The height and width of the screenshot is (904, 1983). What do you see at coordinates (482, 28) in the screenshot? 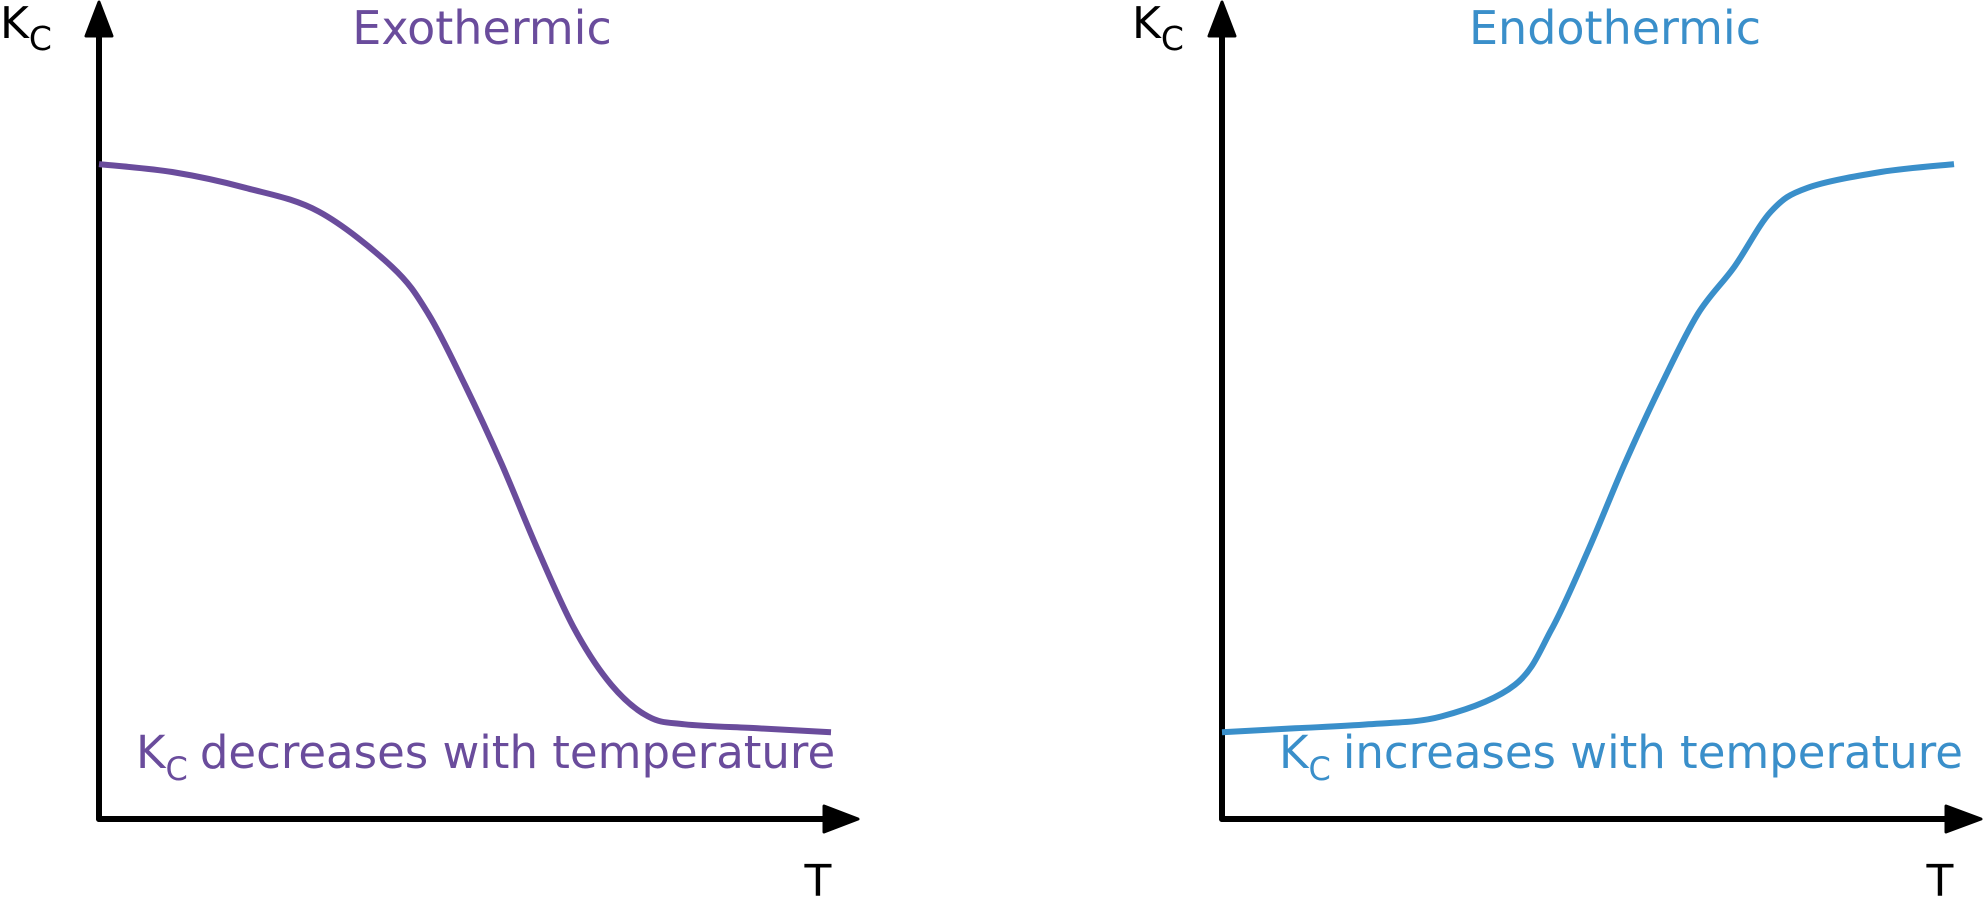
I see `exo-chart-title: Exothermic` at bounding box center [482, 28].